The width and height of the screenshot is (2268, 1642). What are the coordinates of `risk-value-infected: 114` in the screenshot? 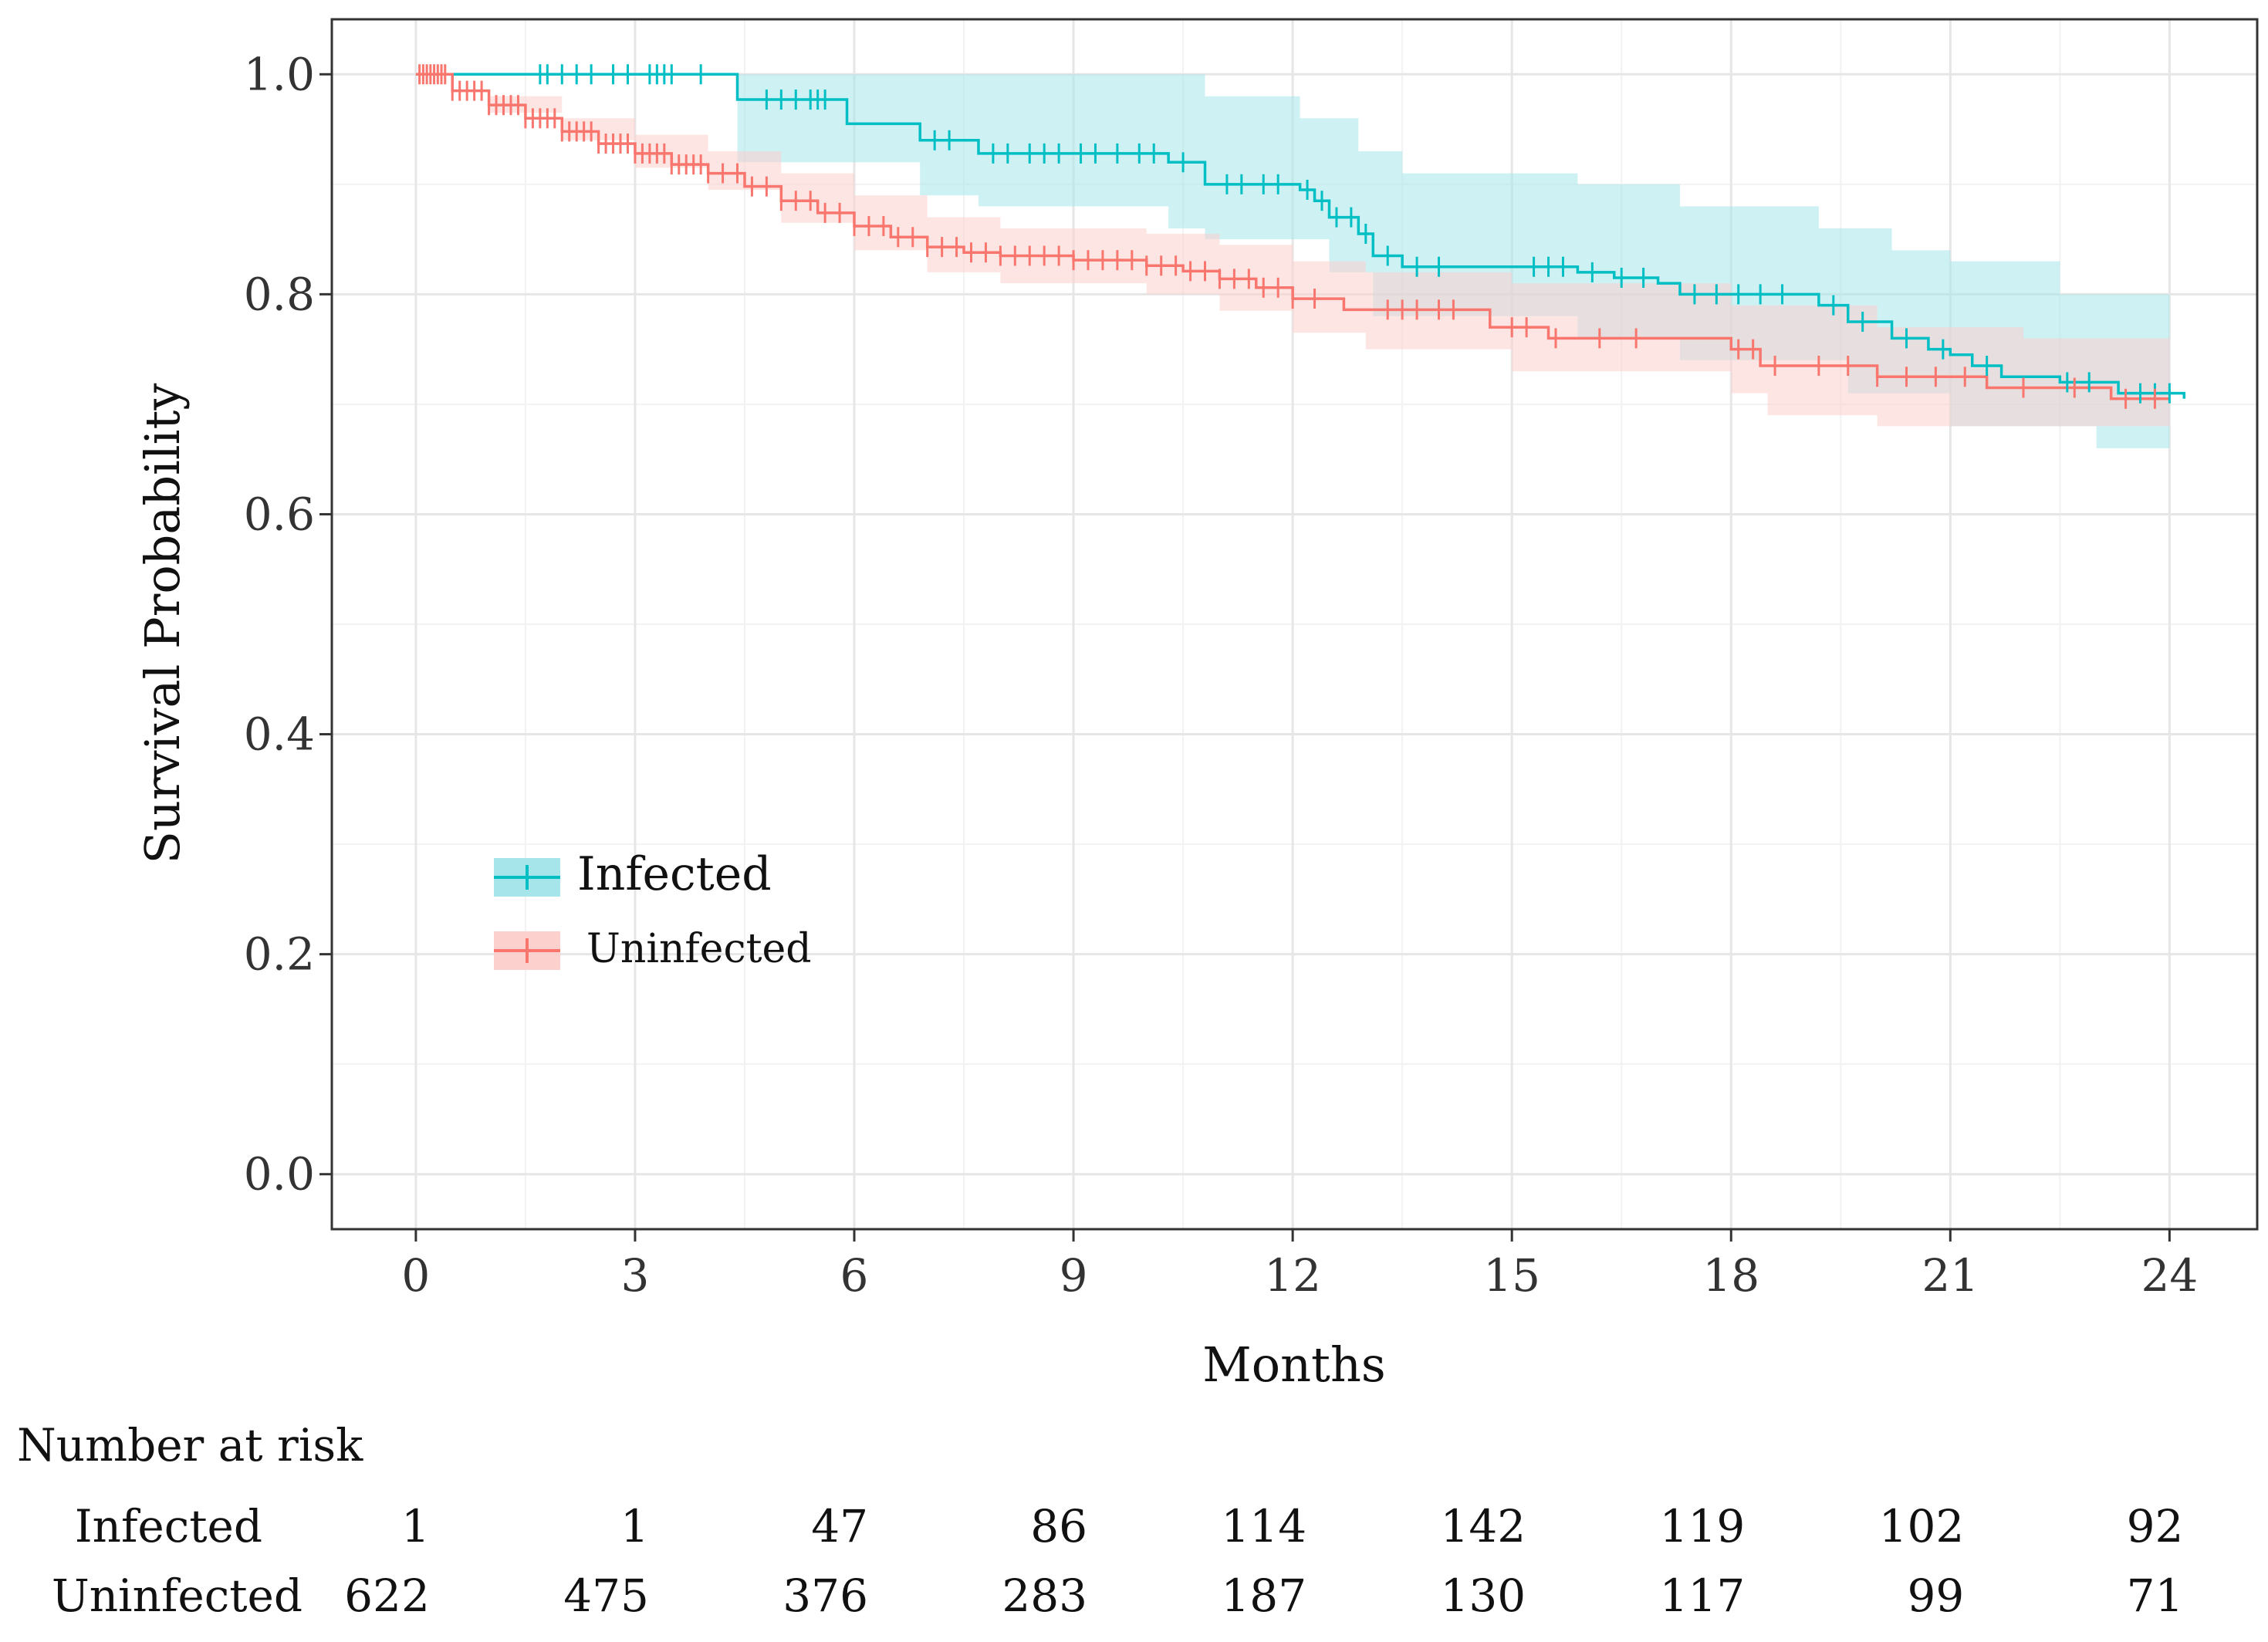 It's located at (1263, 1526).